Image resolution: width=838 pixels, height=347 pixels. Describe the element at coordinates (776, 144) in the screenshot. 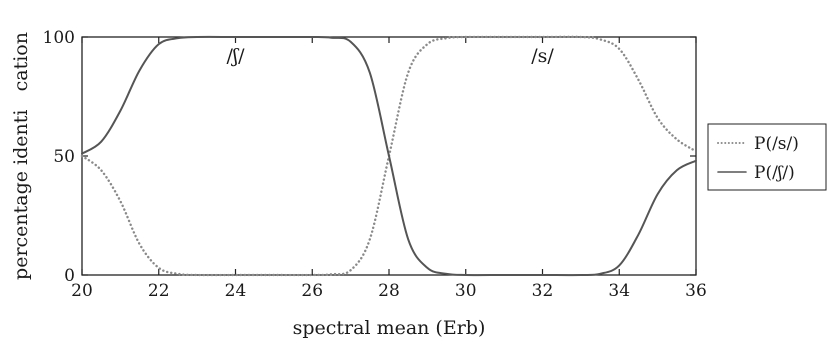

I see `legend-label: P(/s/)` at that location.